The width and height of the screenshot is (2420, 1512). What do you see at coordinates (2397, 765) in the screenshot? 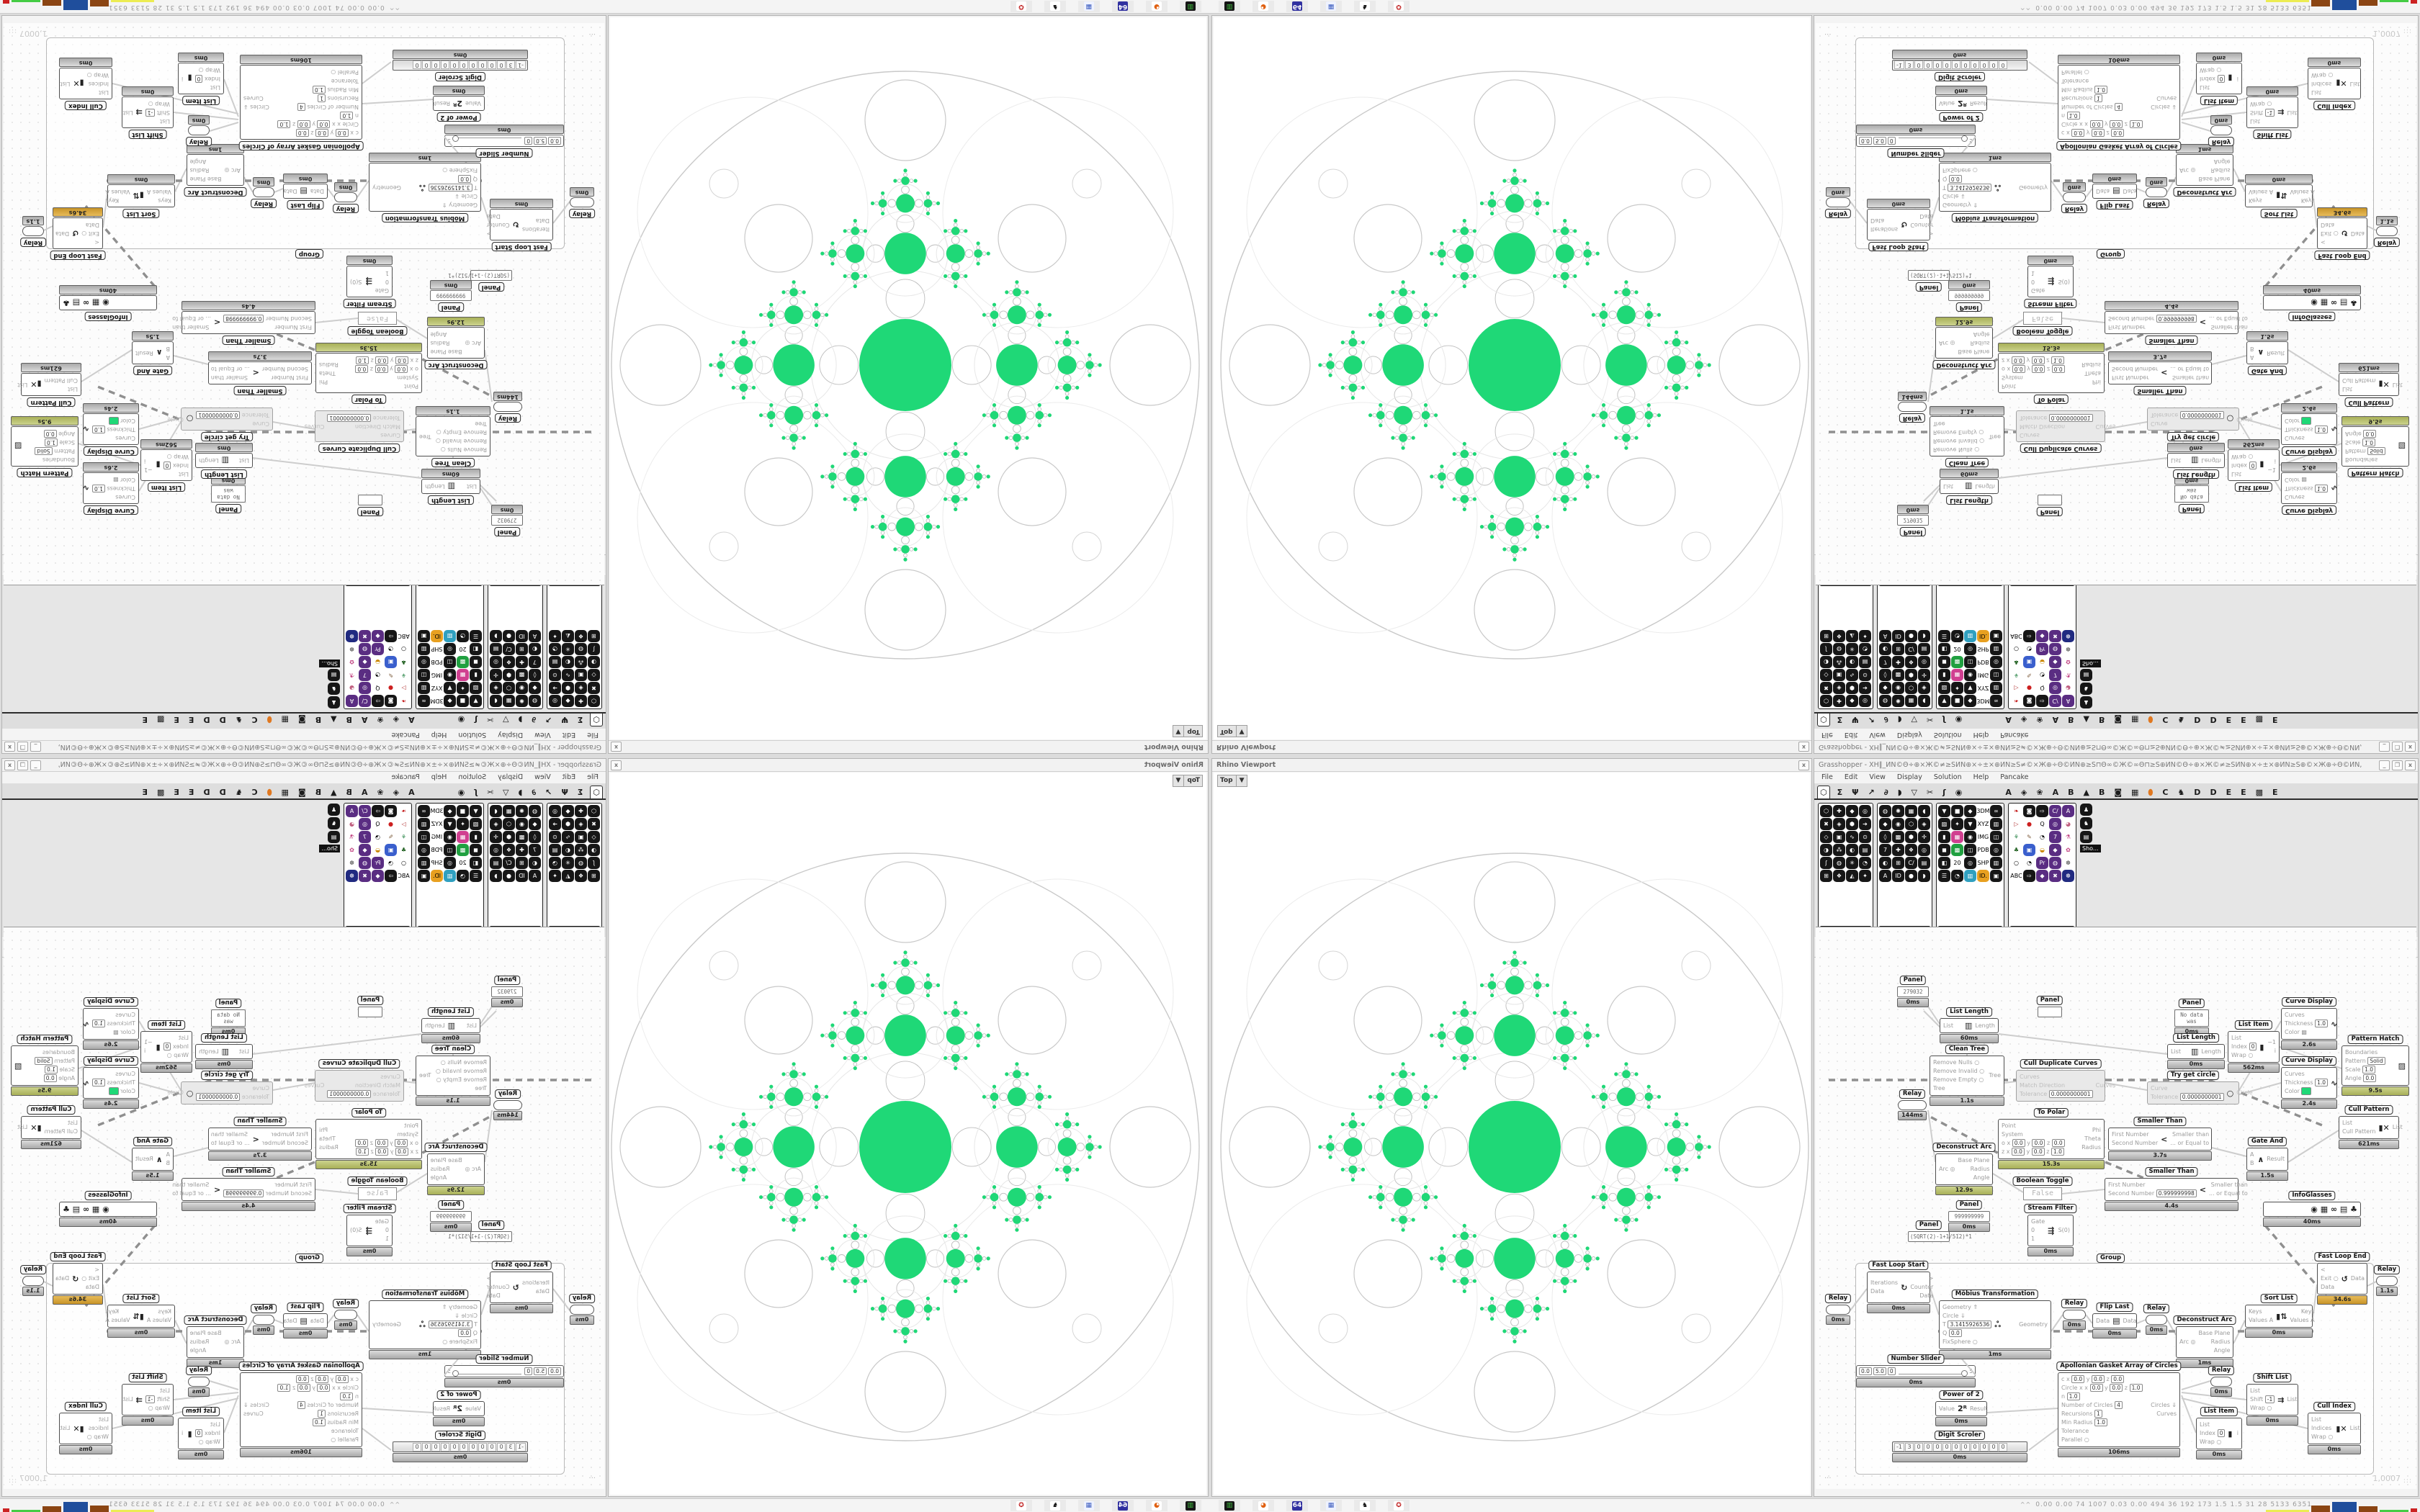
I see `window-button: ❐` at bounding box center [2397, 765].